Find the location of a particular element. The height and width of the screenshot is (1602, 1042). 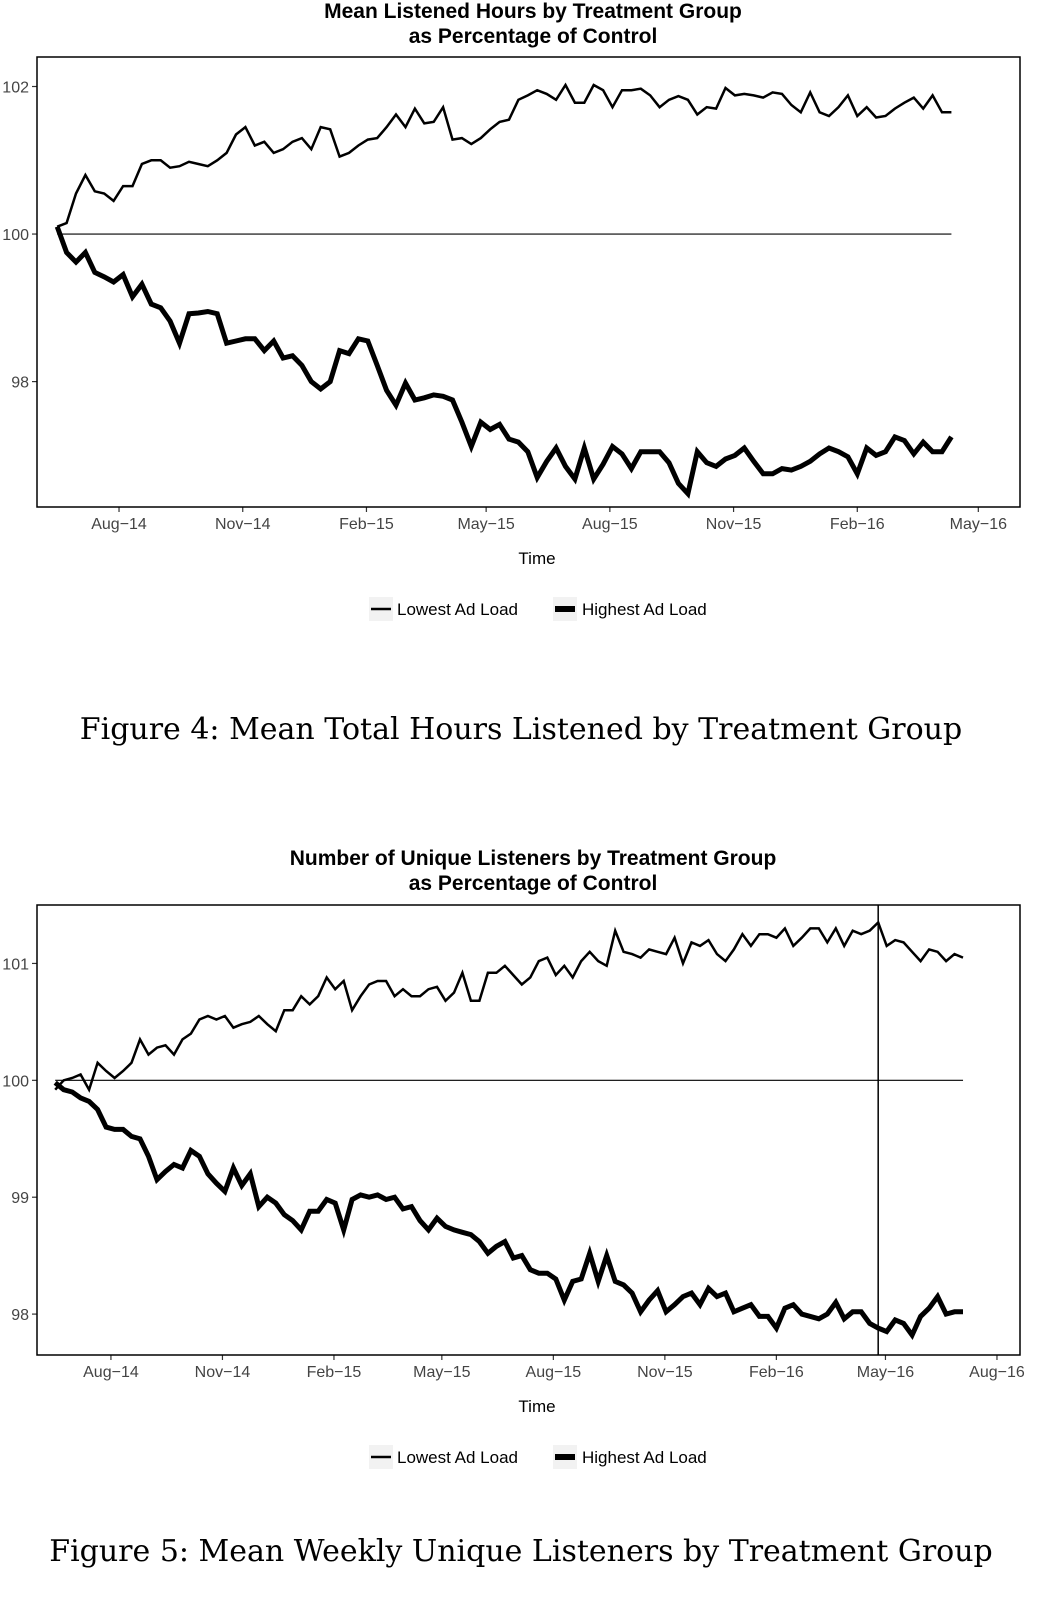

y-tick-label: 102 is located at coordinates (15, 88).